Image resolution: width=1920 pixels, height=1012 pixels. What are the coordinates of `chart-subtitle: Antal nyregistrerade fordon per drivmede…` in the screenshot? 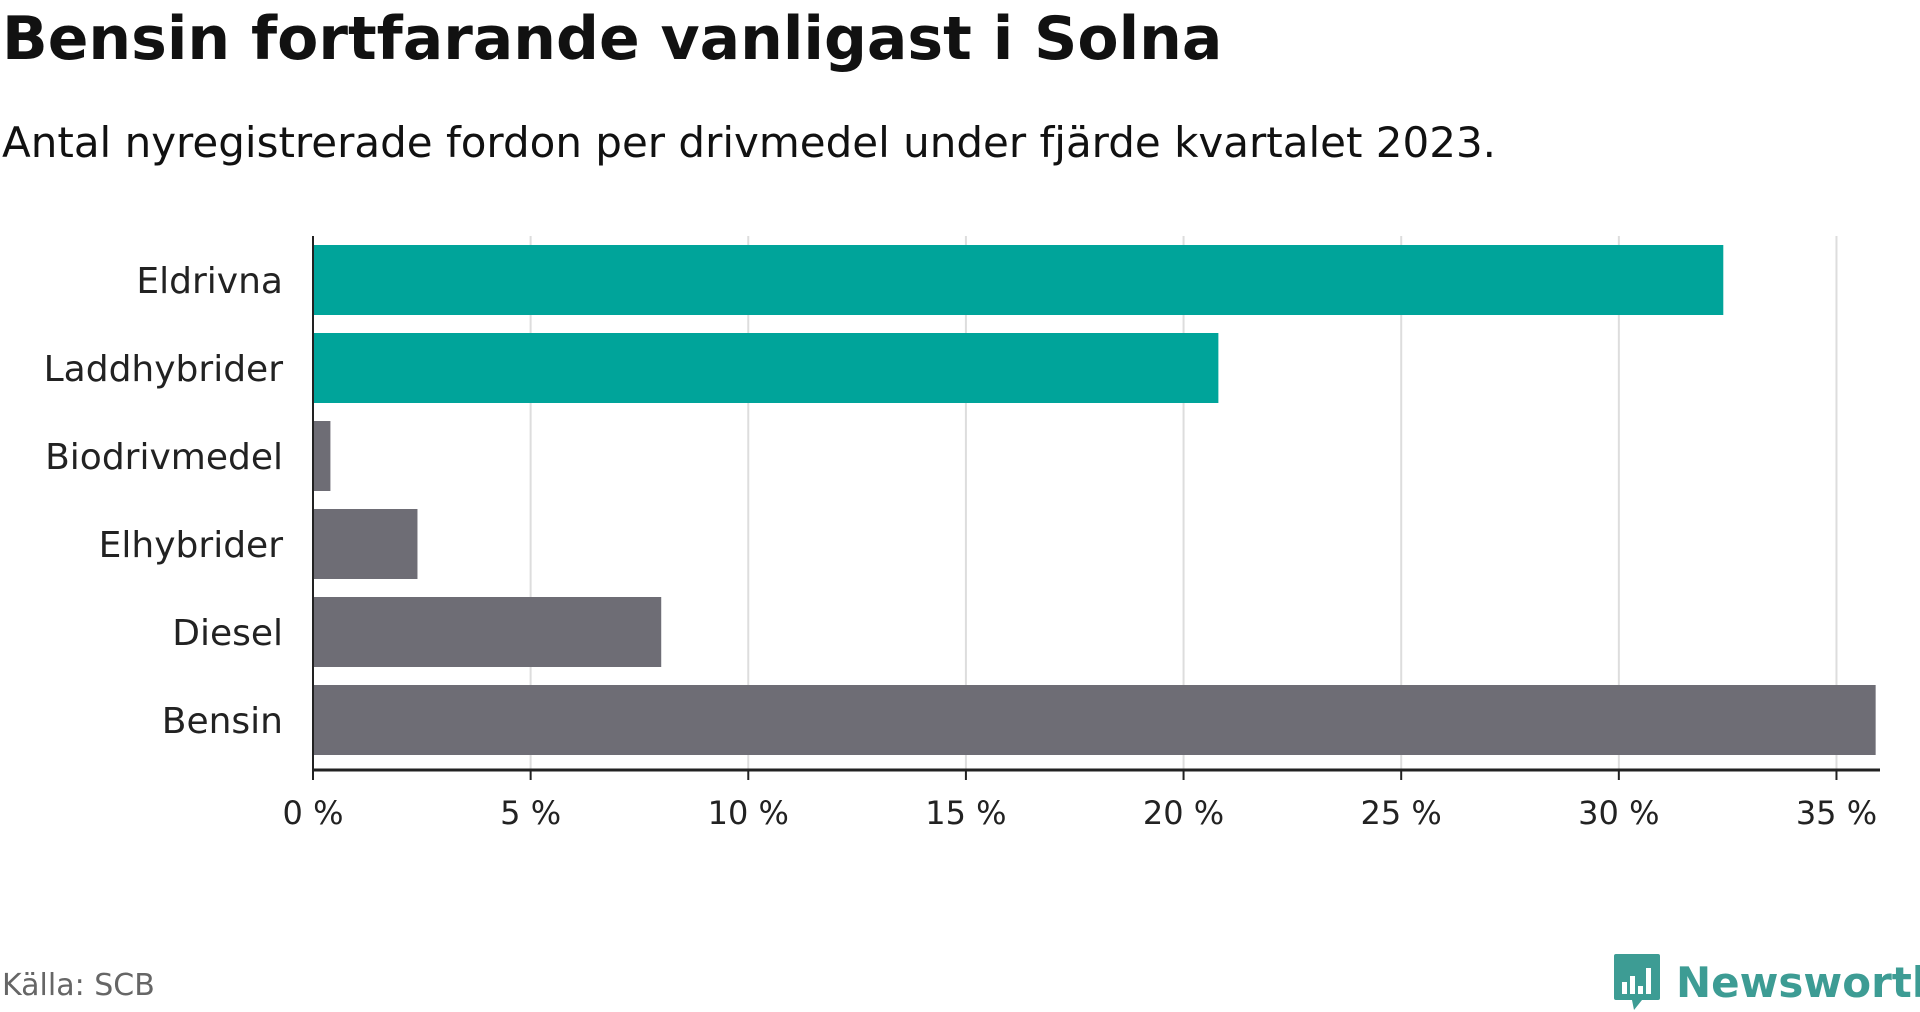 It's located at (749, 142).